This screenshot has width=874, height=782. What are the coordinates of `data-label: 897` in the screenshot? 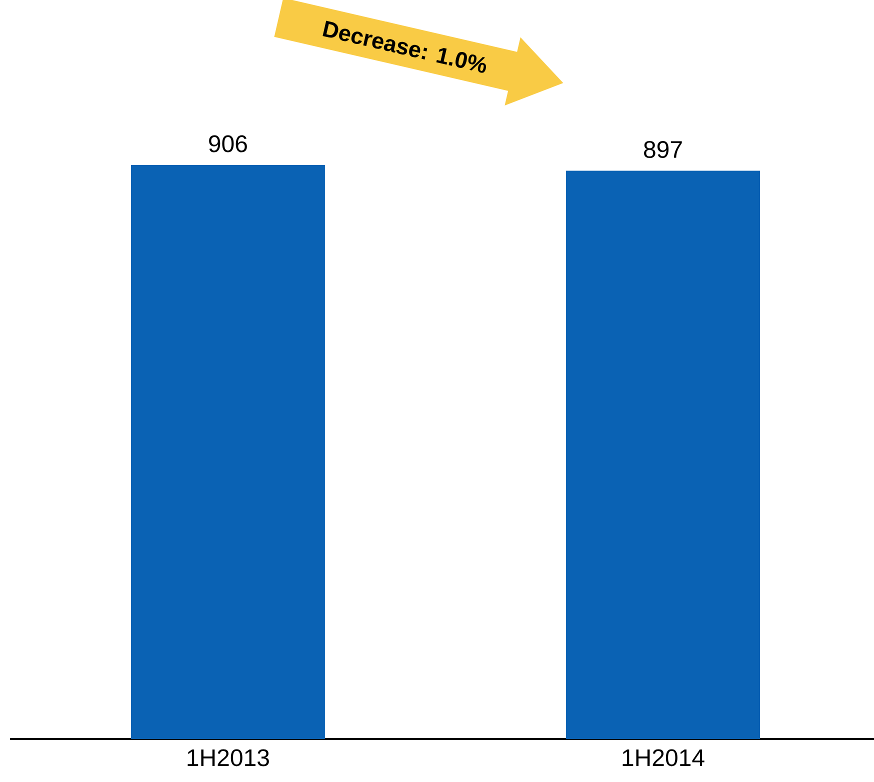 It's located at (663, 149).